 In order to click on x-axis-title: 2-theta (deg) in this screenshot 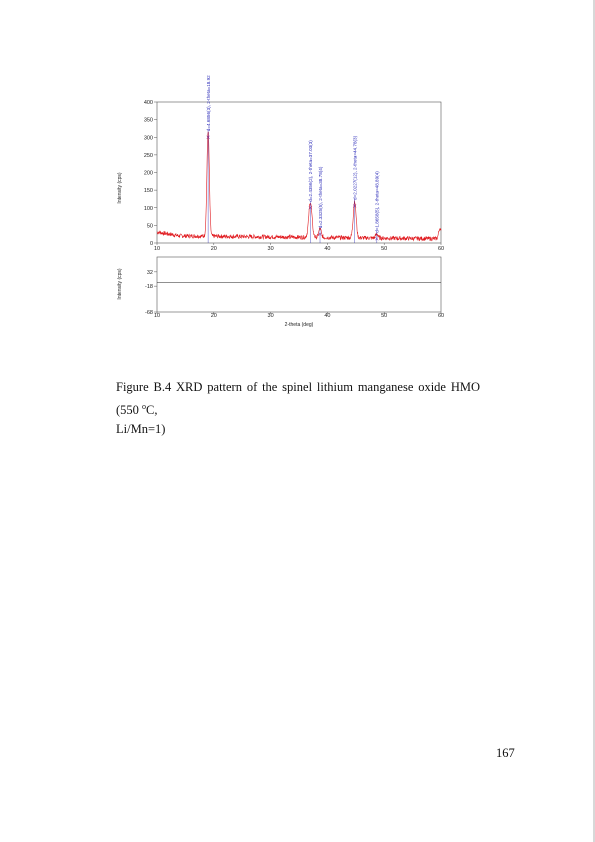, I will do `click(299, 325)`.